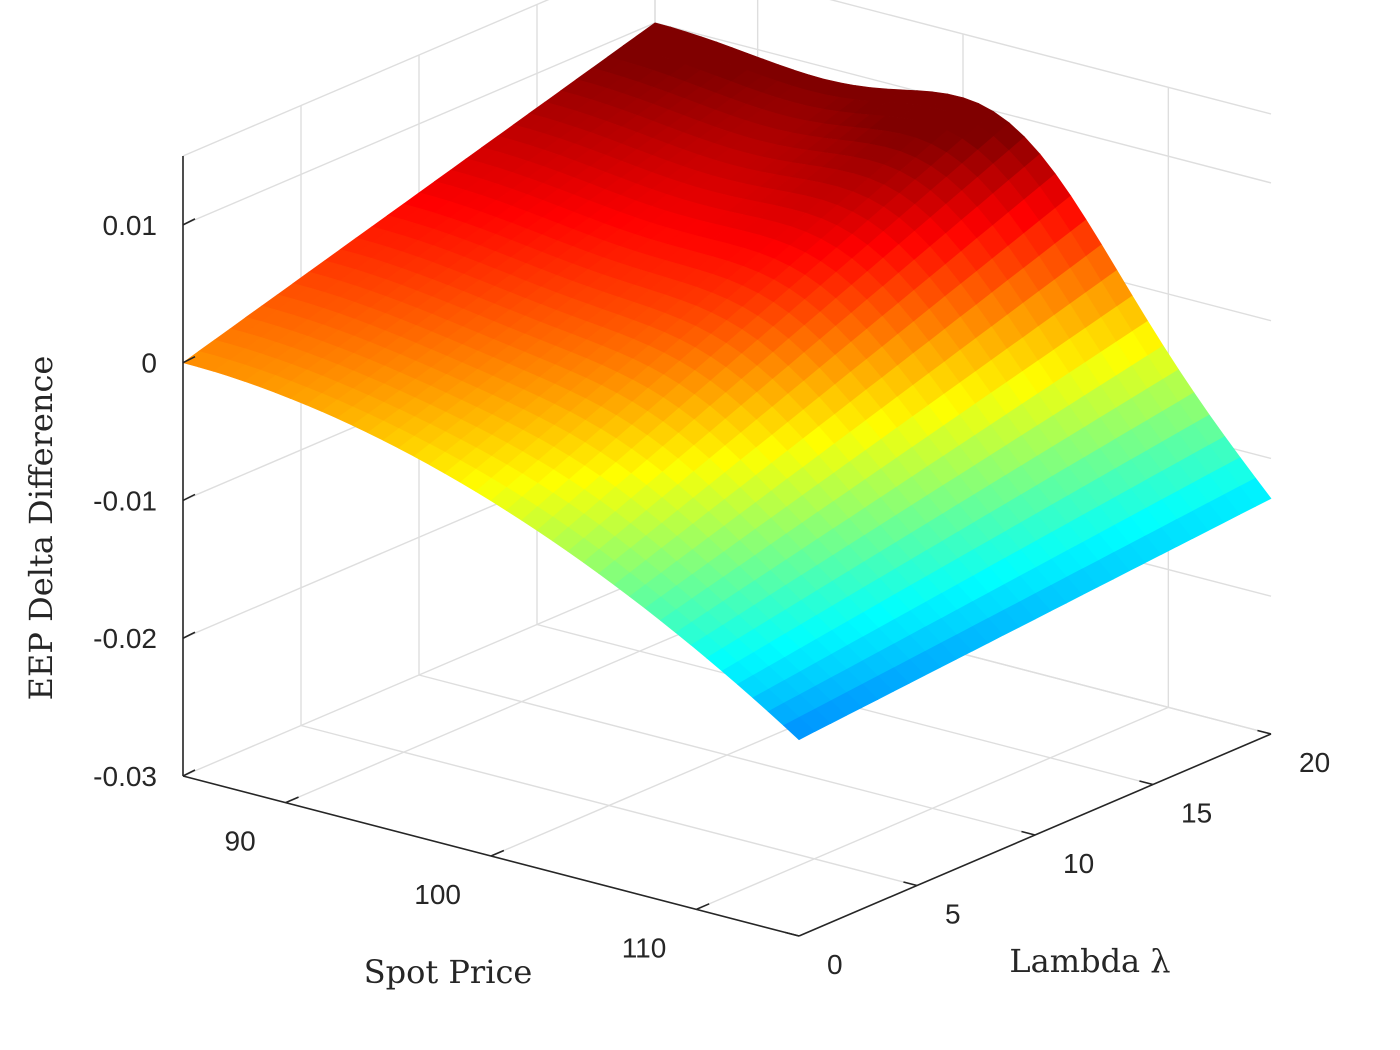  Describe the element at coordinates (1078, 863) in the screenshot. I see `y-tick-label: 10` at that location.